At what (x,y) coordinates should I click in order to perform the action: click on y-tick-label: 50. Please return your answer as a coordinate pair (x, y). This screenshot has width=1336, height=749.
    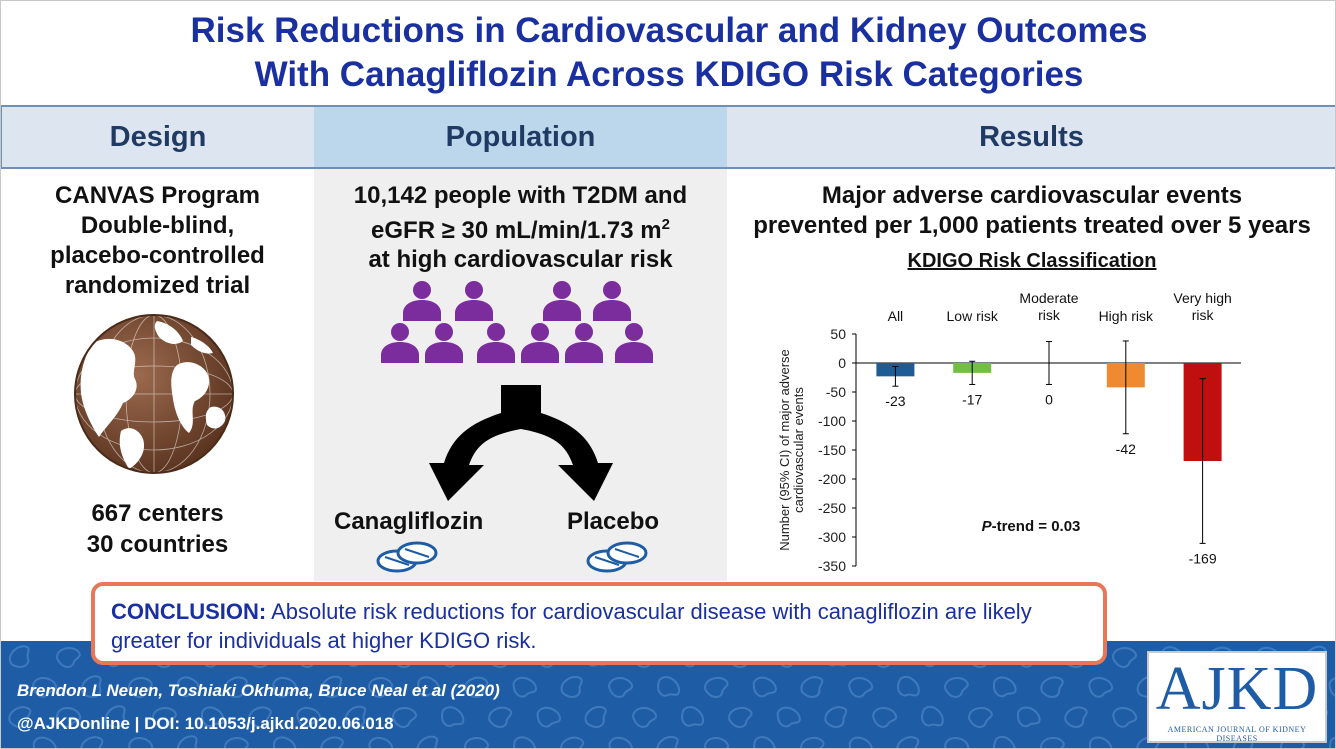
    Looking at the image, I should click on (838, 334).